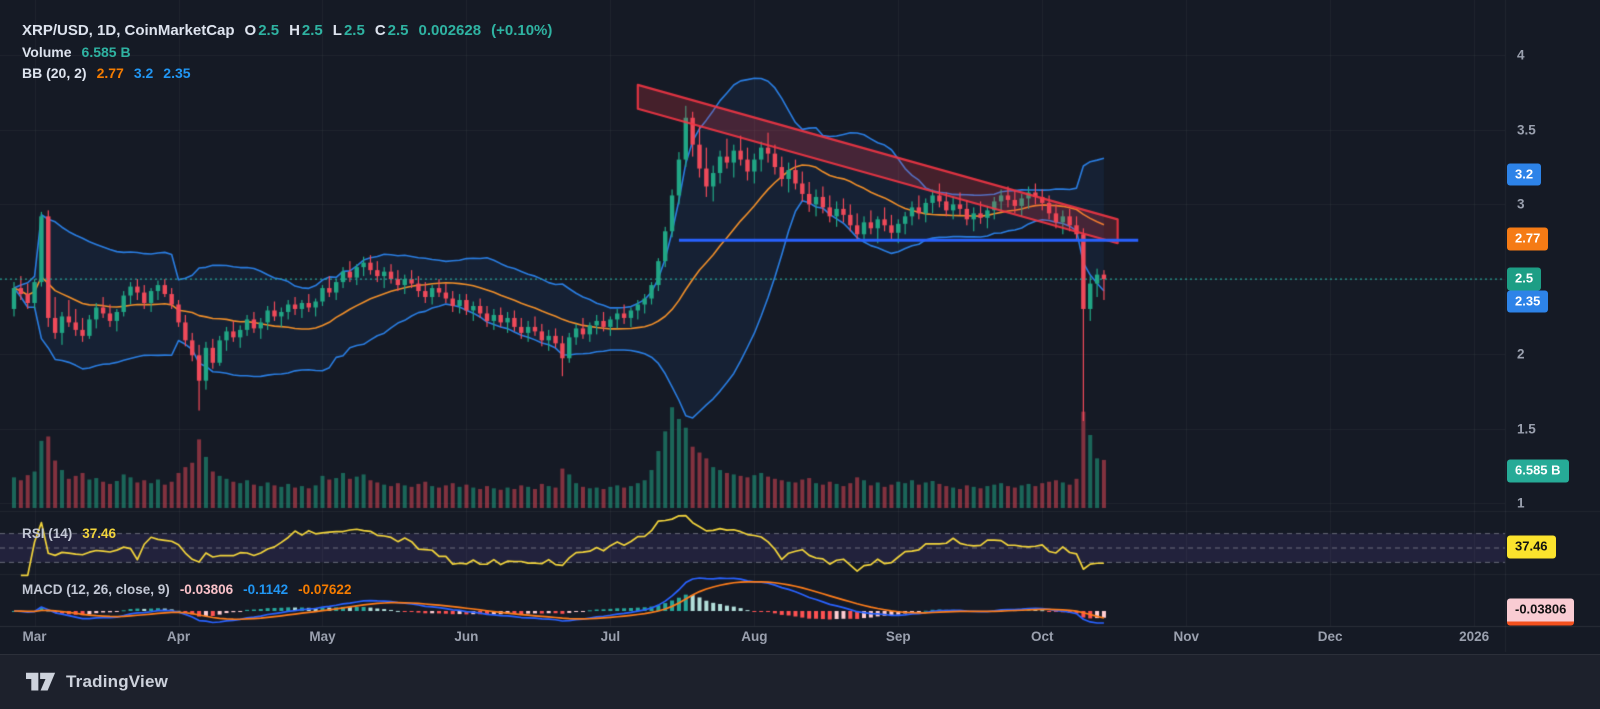 This screenshot has width=1600, height=709. I want to click on open-number: 2.5, so click(269, 30).